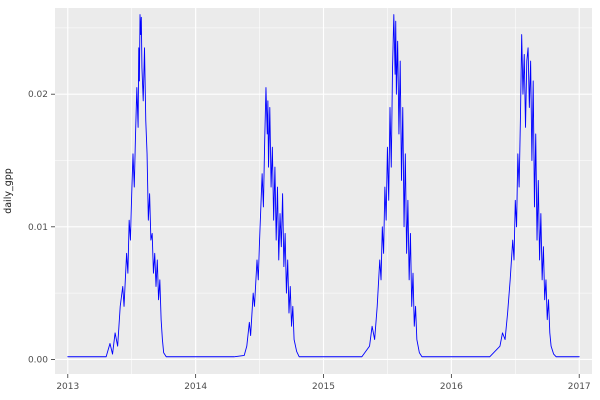 This screenshot has height=400, width=600. What do you see at coordinates (8, 191) in the screenshot?
I see `y-axis-title: daily_gpp` at bounding box center [8, 191].